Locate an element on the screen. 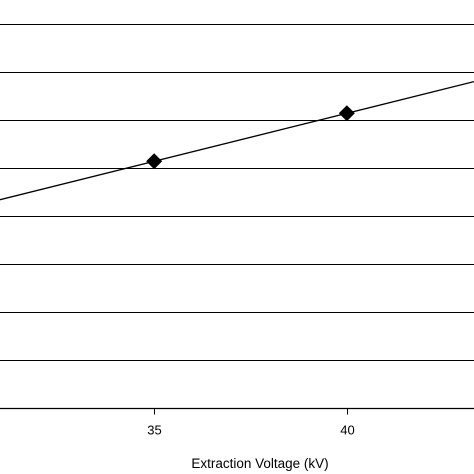  x-axis: 35 40 is located at coordinates (237, 422).